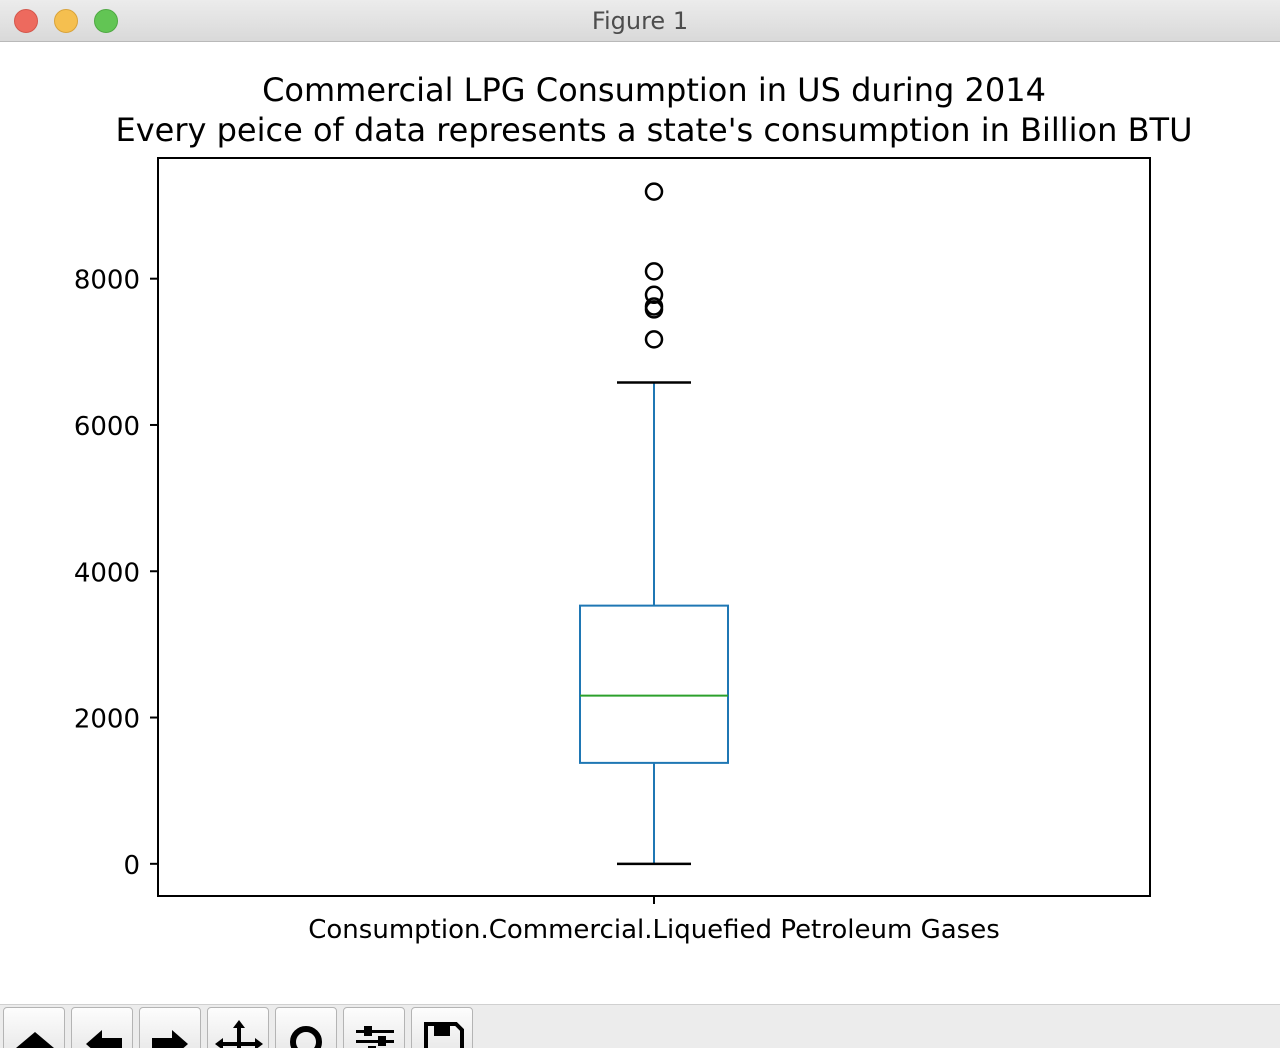  I want to click on home-icon, so click(35, 1040).